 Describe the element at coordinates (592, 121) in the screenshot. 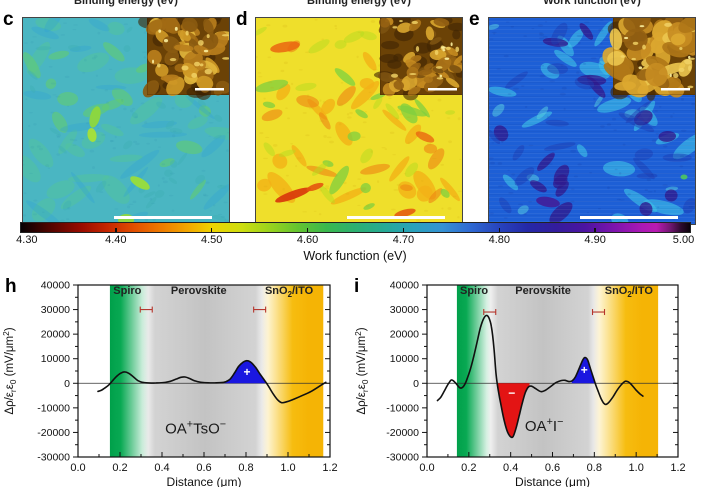

I see `kpfm-map-e` at that location.